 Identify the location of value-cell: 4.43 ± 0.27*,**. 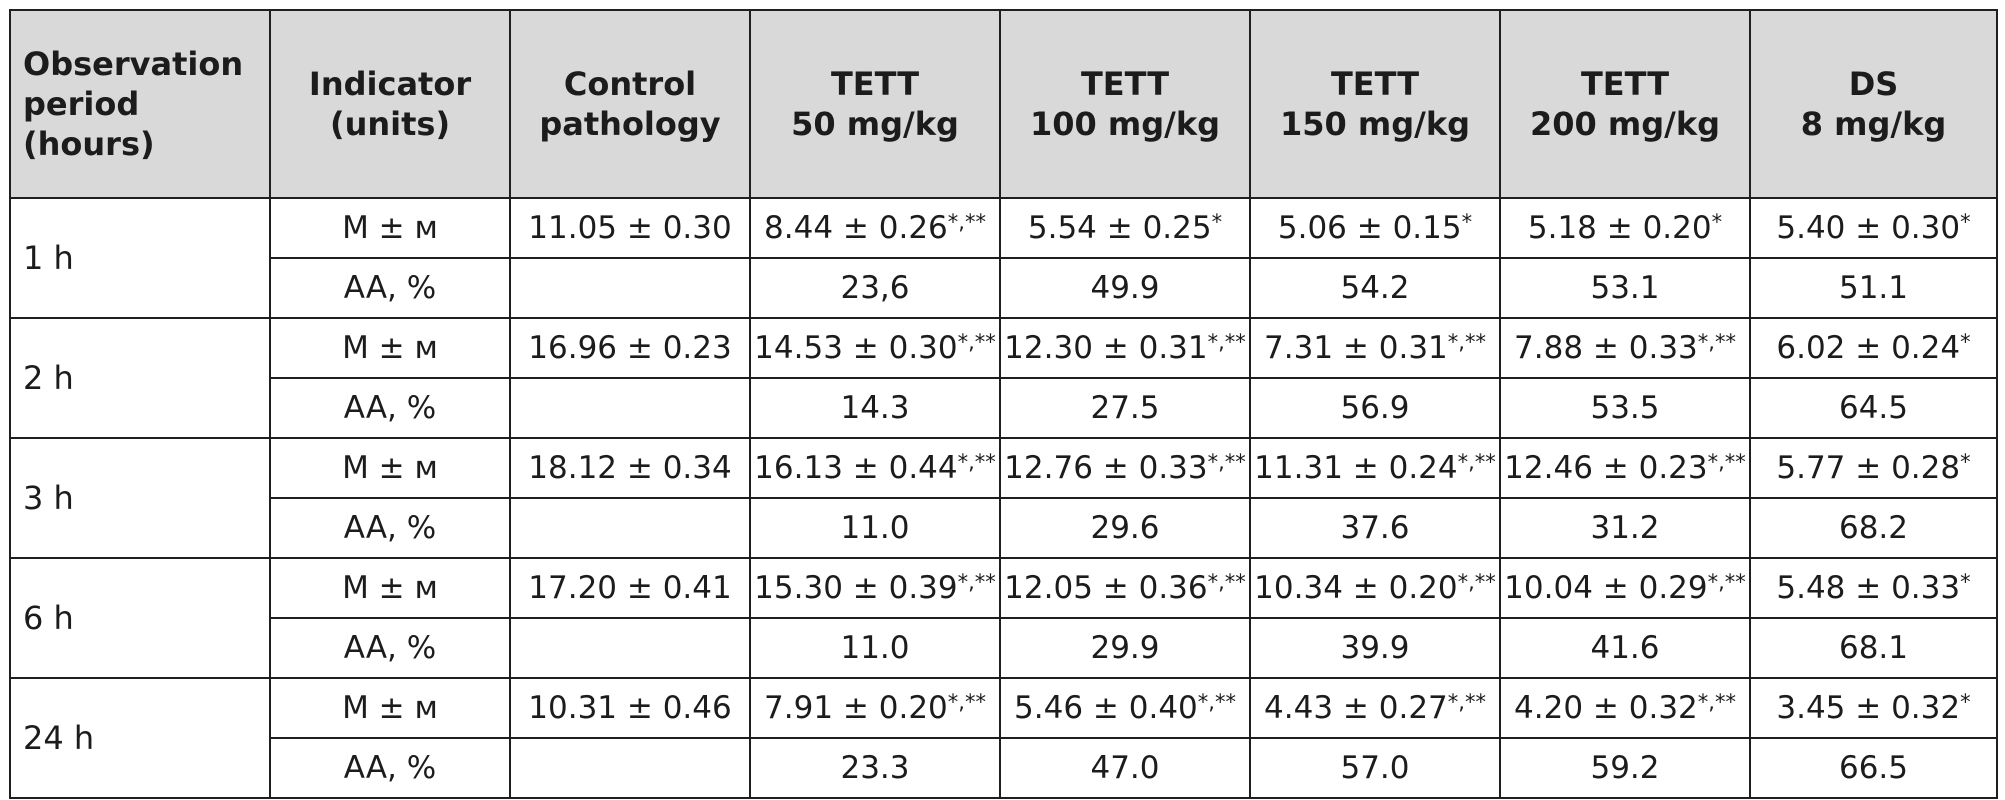
(1375, 708).